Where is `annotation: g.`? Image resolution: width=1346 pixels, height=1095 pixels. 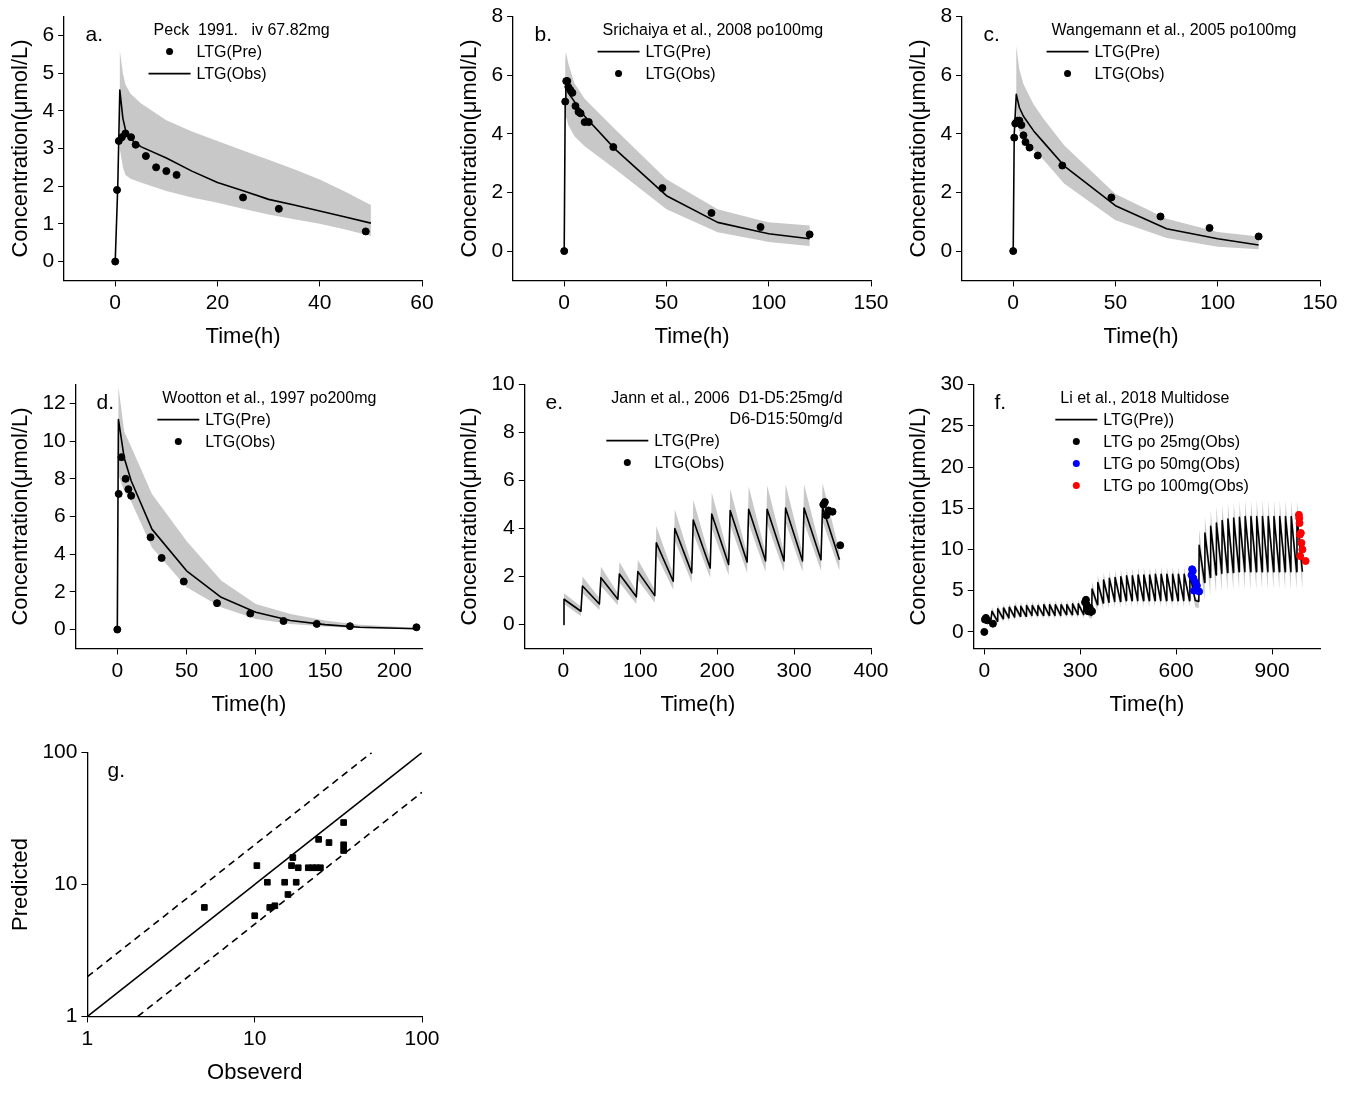
annotation: g. is located at coordinates (116, 769).